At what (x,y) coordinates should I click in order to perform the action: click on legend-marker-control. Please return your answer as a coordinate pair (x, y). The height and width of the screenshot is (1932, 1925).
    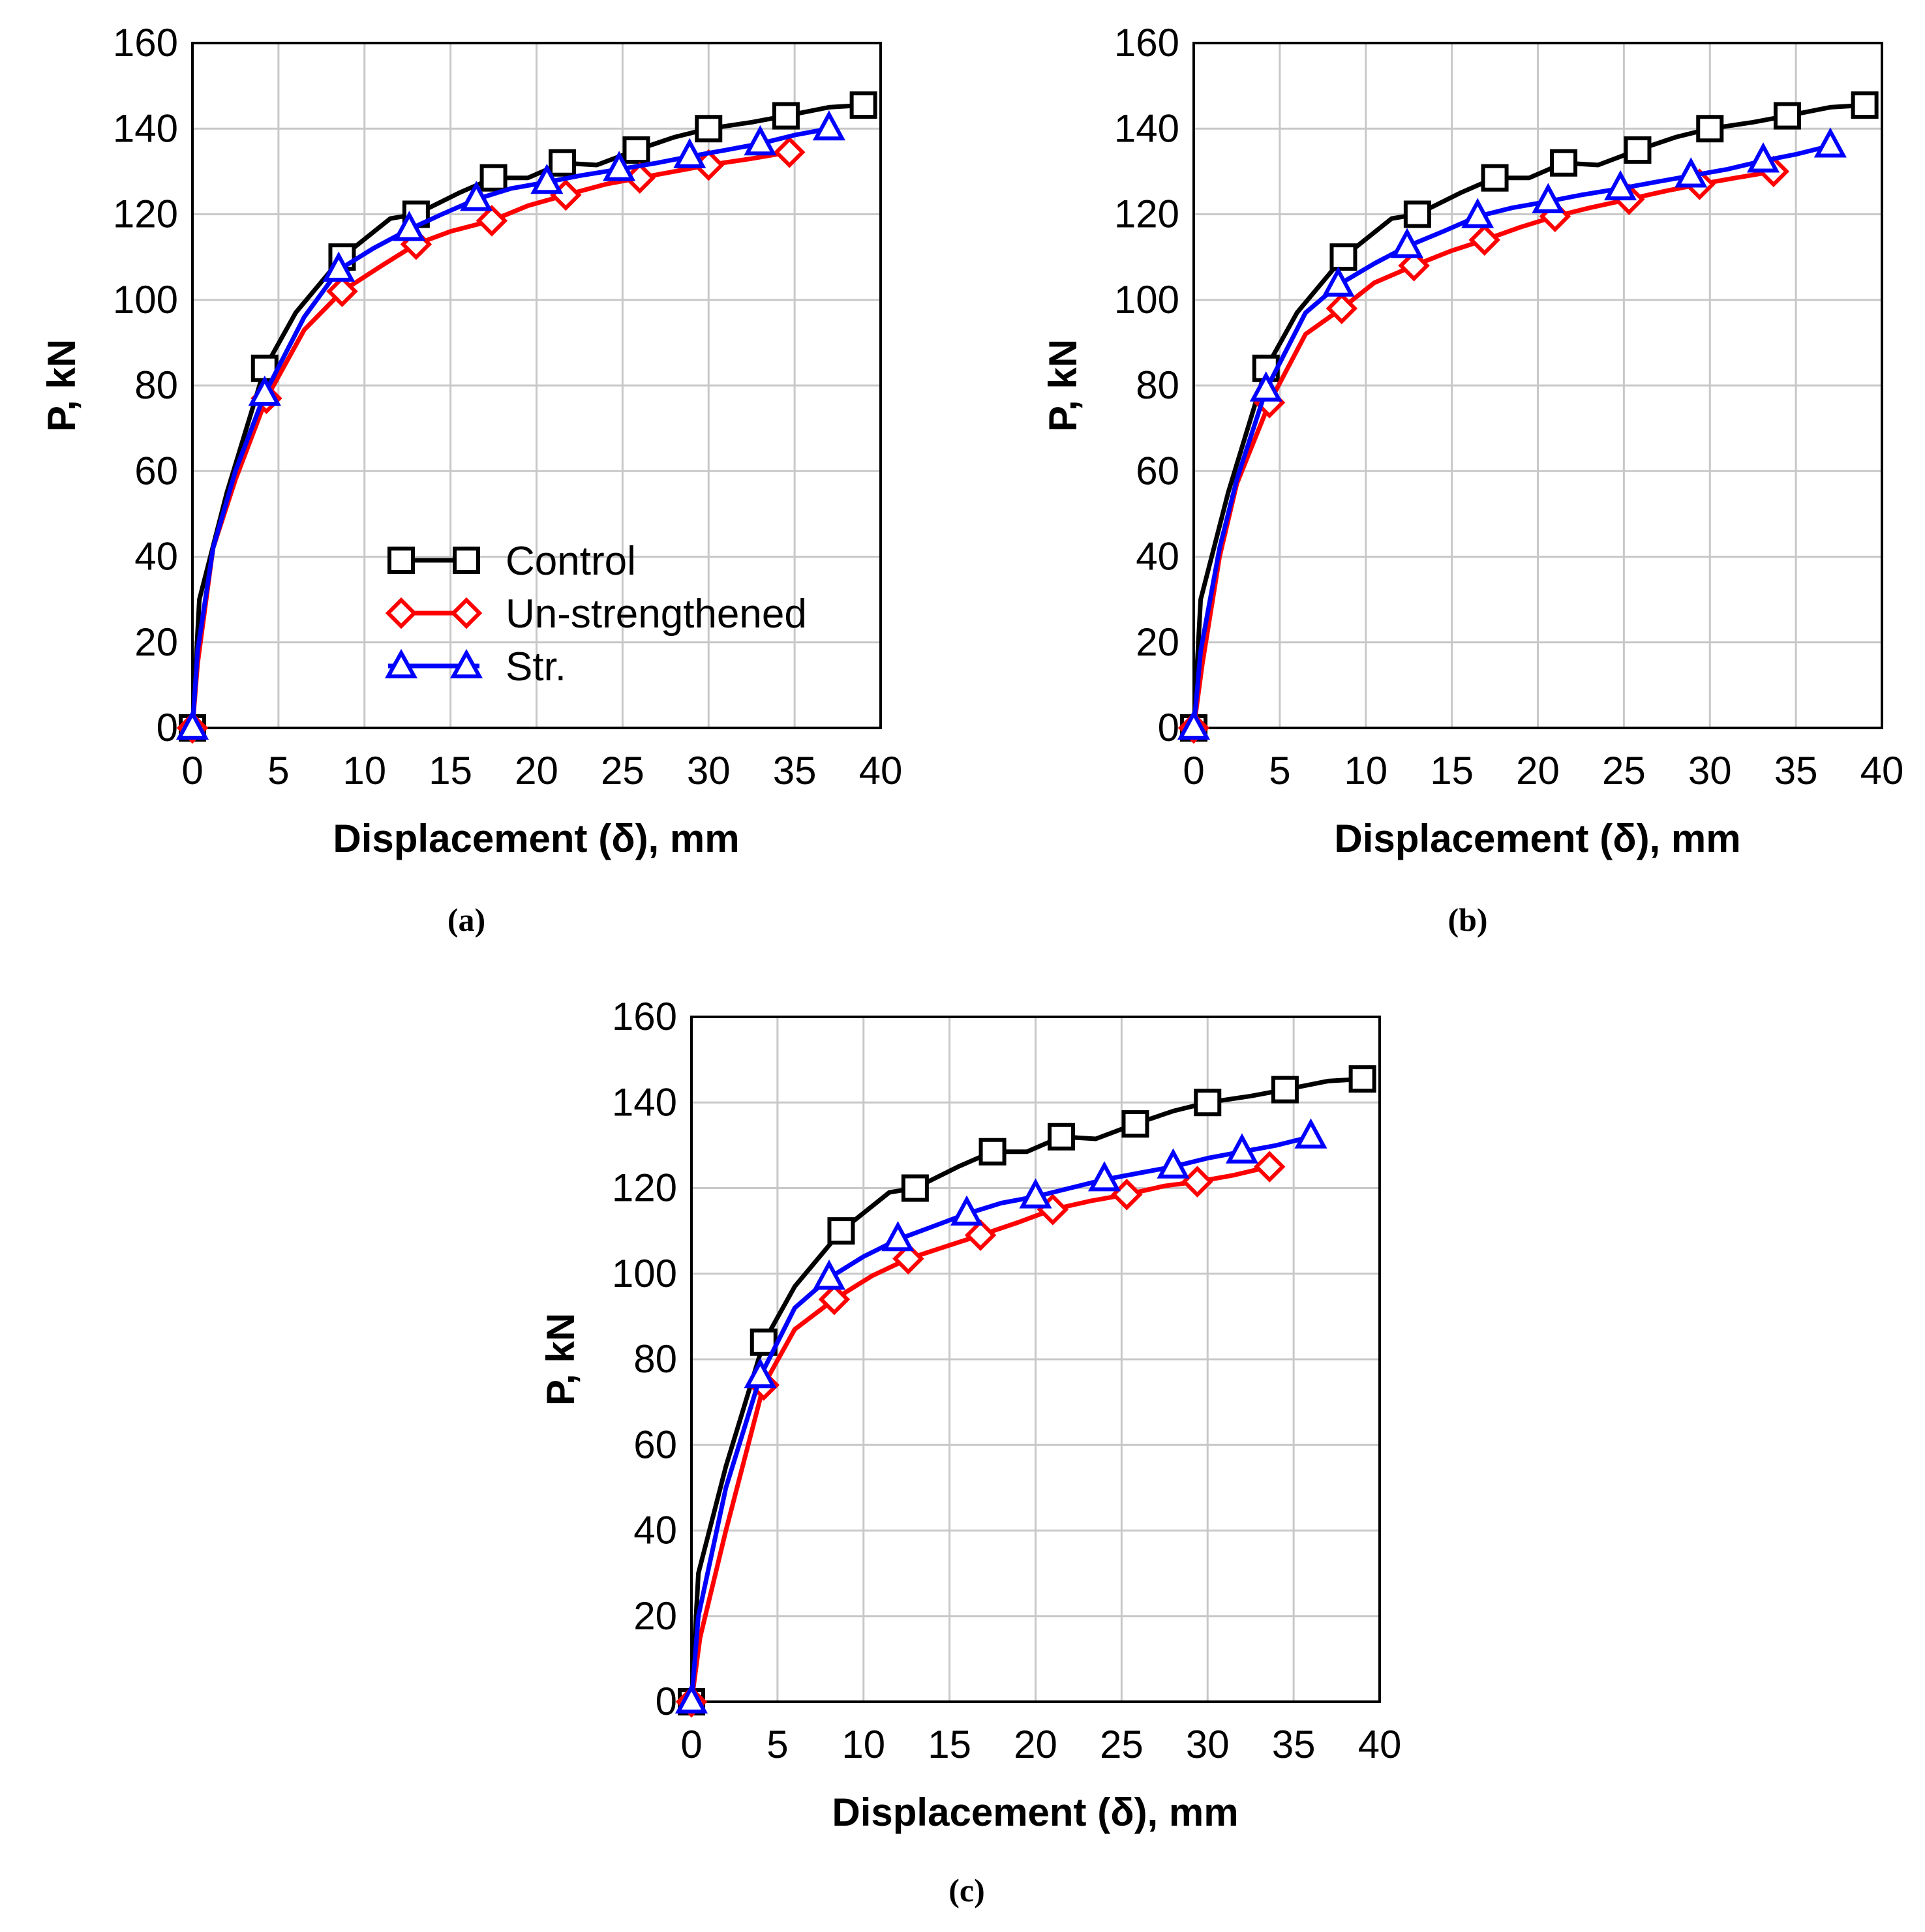
    Looking at the image, I should click on (401, 560).